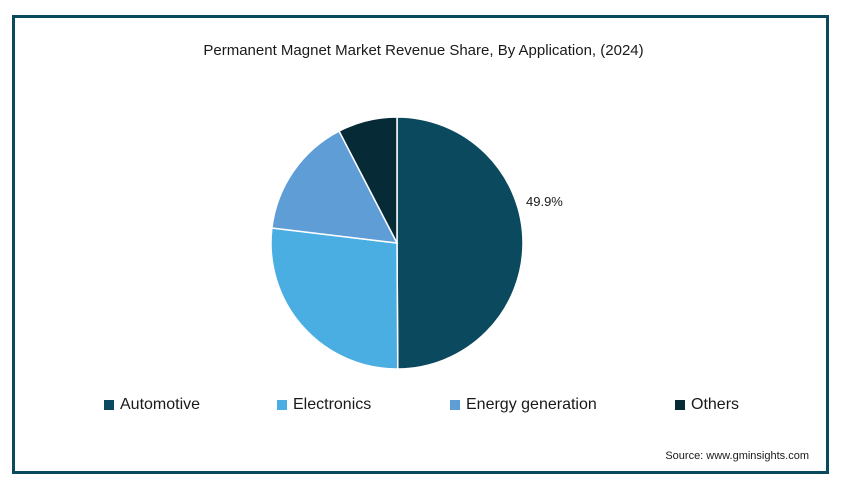 This screenshot has width=847, height=487. What do you see at coordinates (368, 180) in the screenshot?
I see `pie-slice-others` at bounding box center [368, 180].